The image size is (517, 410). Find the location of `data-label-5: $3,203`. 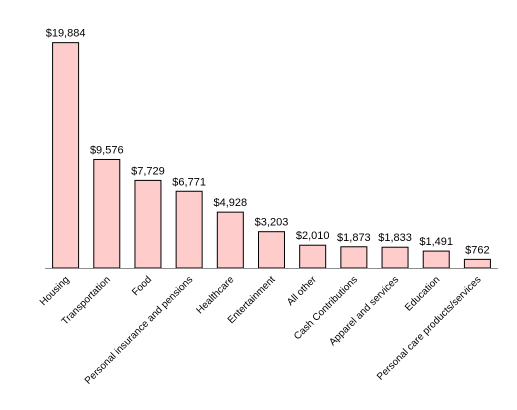

data-label-5: $3,203 is located at coordinates (272, 223).